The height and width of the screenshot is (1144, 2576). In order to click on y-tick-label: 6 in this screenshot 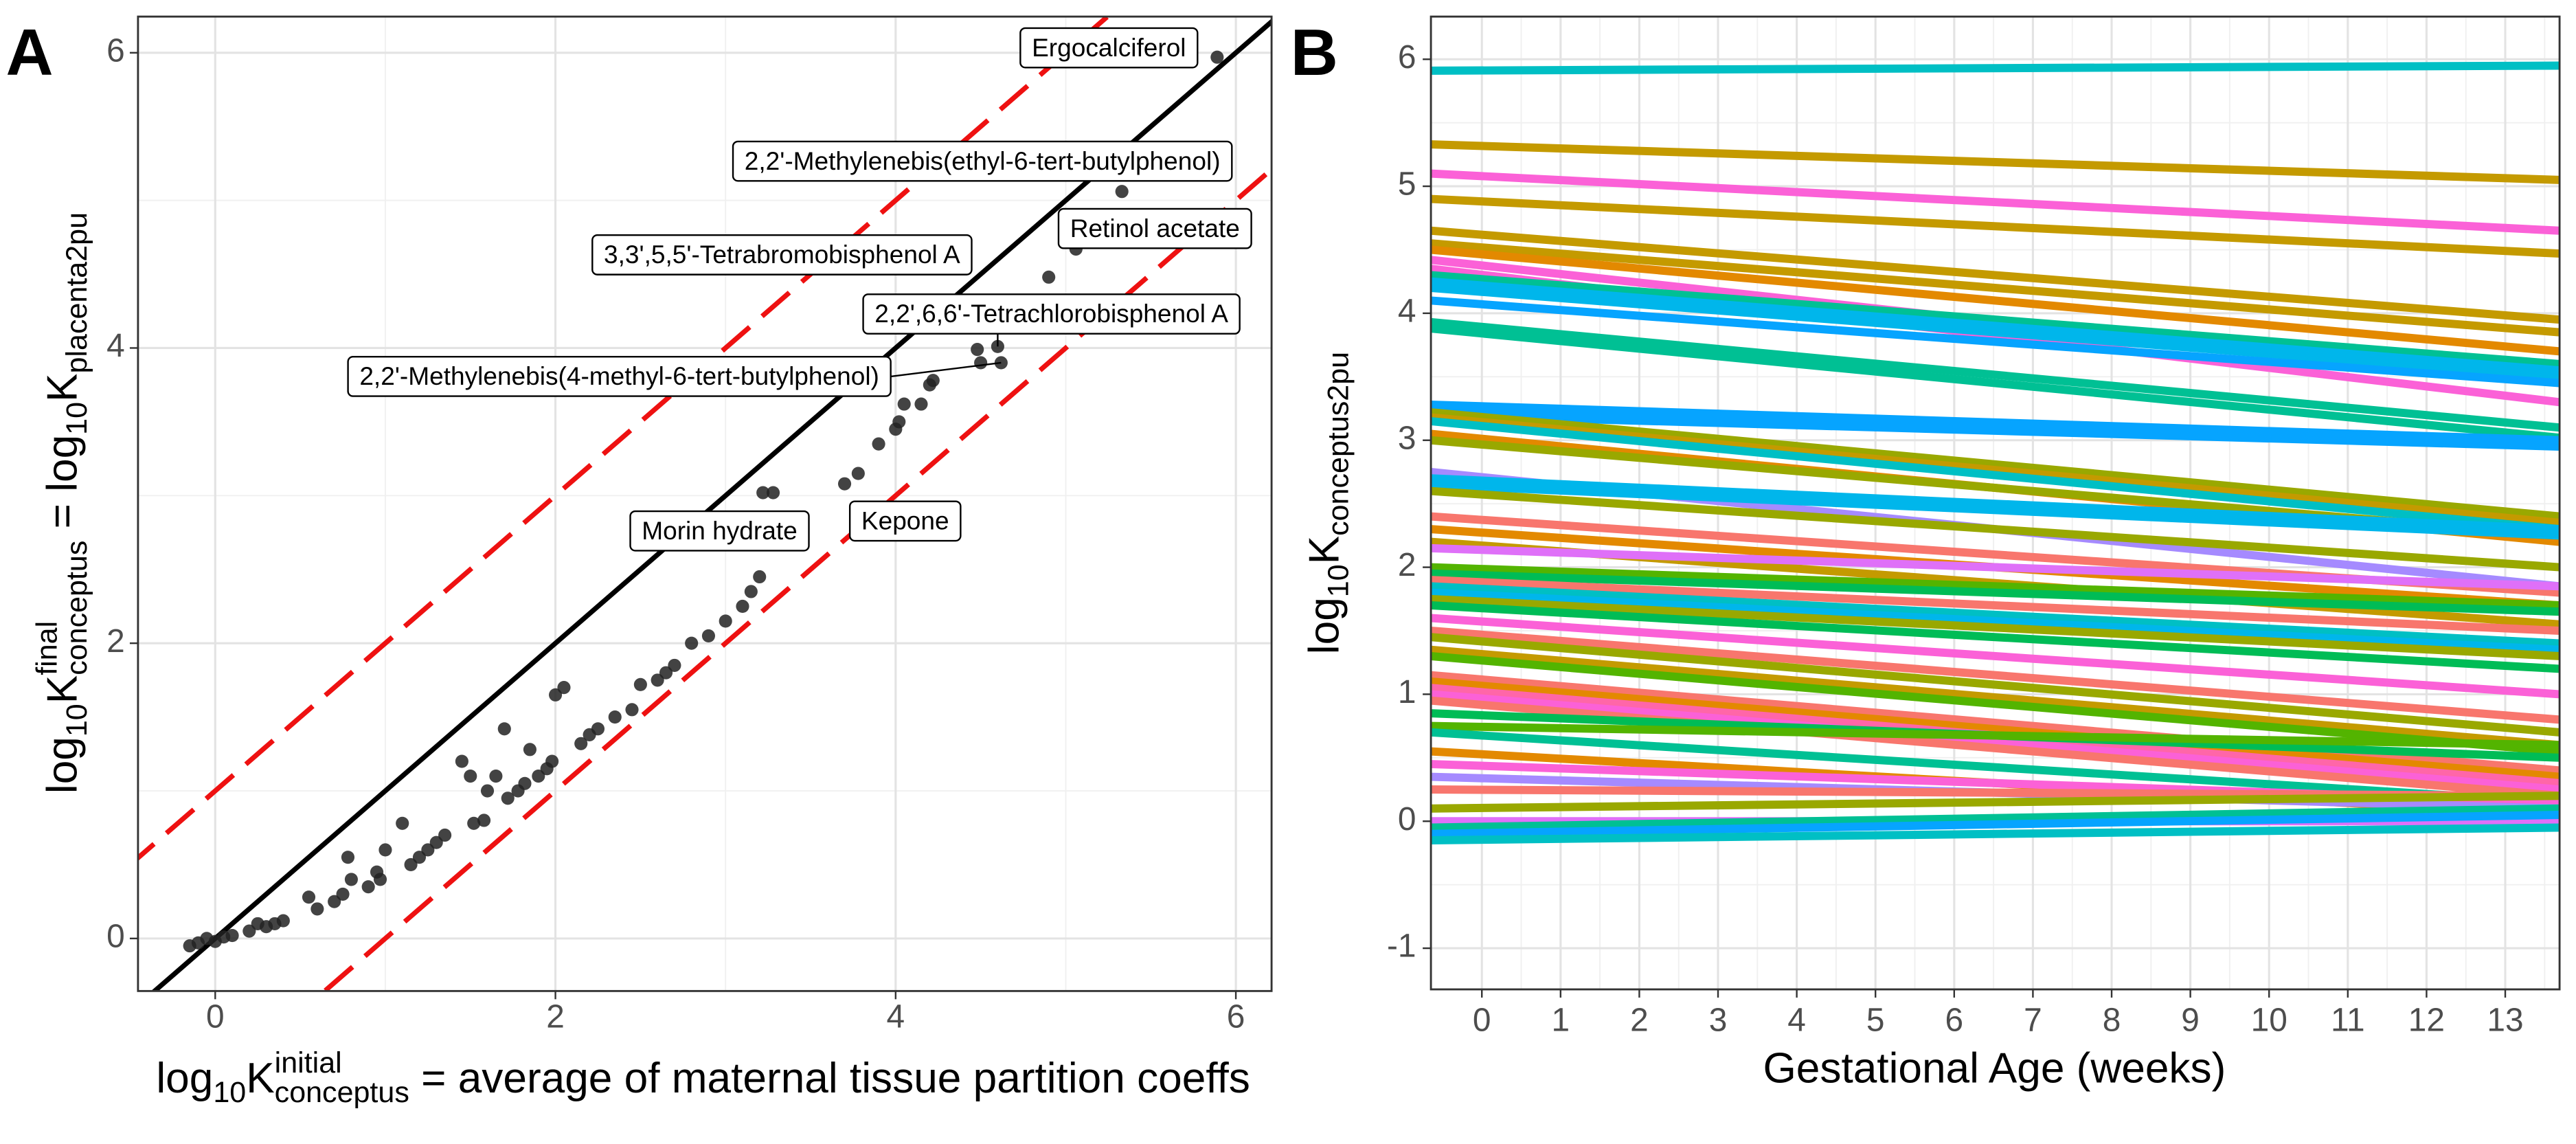, I will do `click(1407, 58)`.